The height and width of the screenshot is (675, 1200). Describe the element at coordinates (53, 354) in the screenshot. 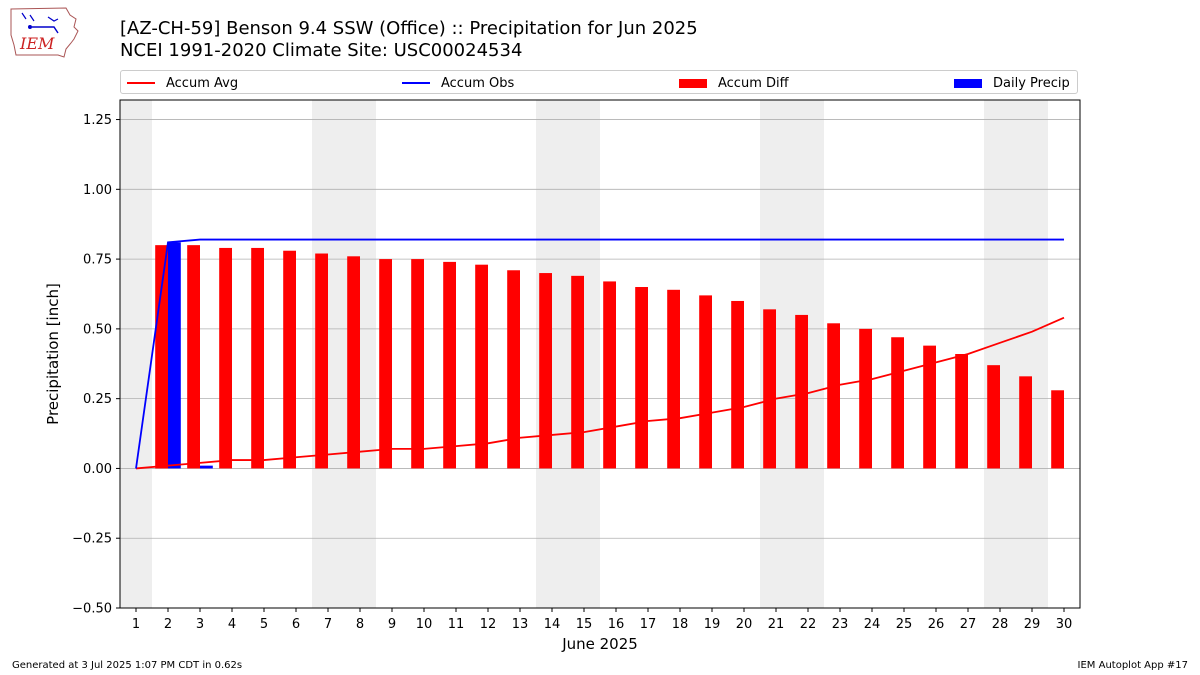

I see `y-axis-label: Precipitation [inch]` at that location.